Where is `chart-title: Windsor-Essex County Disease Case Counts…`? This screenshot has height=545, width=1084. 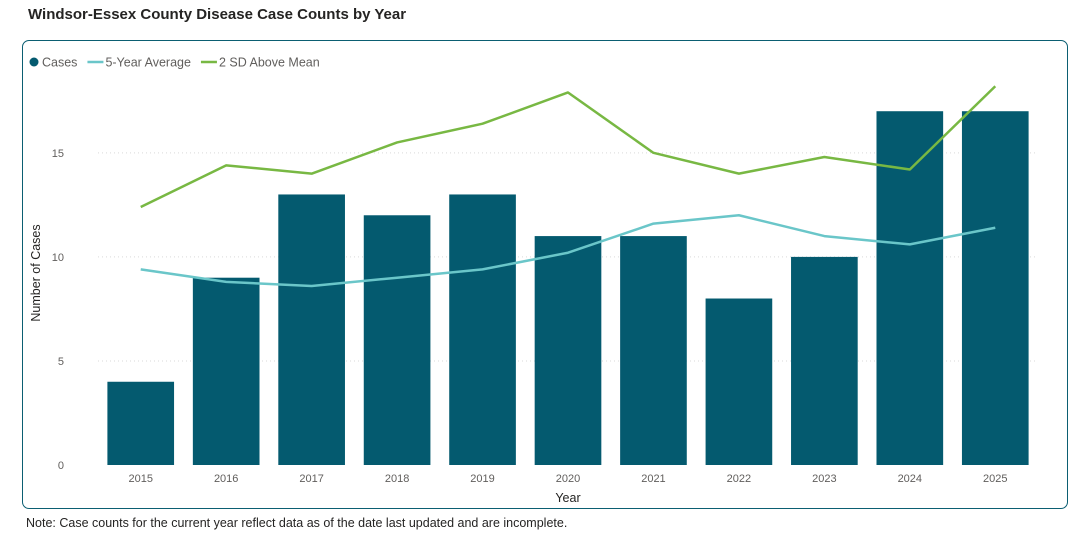
chart-title: Windsor-Essex County Disease Case Counts… is located at coordinates (217, 14).